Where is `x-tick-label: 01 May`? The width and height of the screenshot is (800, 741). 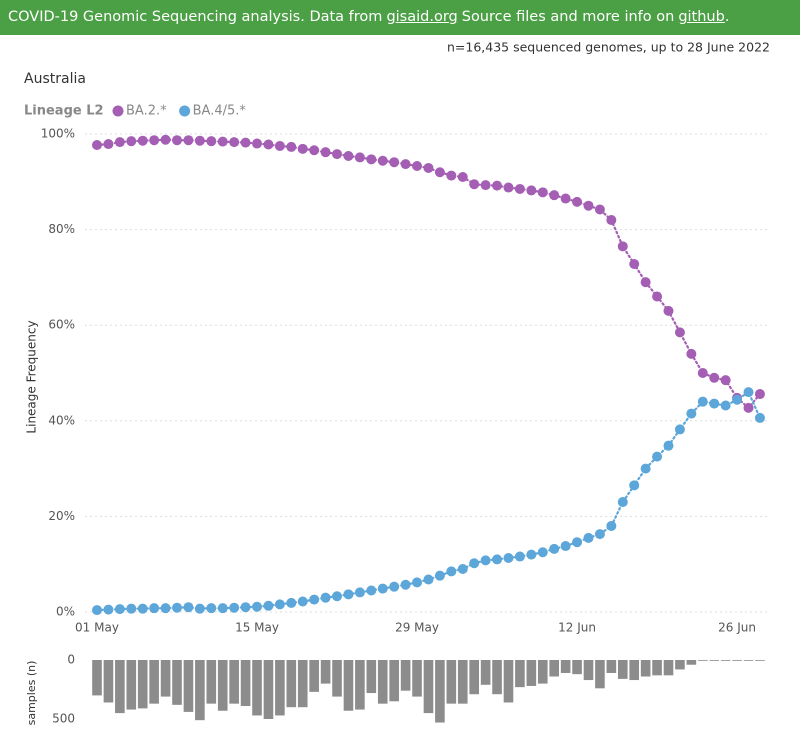 x-tick-label: 01 May is located at coordinates (97, 628).